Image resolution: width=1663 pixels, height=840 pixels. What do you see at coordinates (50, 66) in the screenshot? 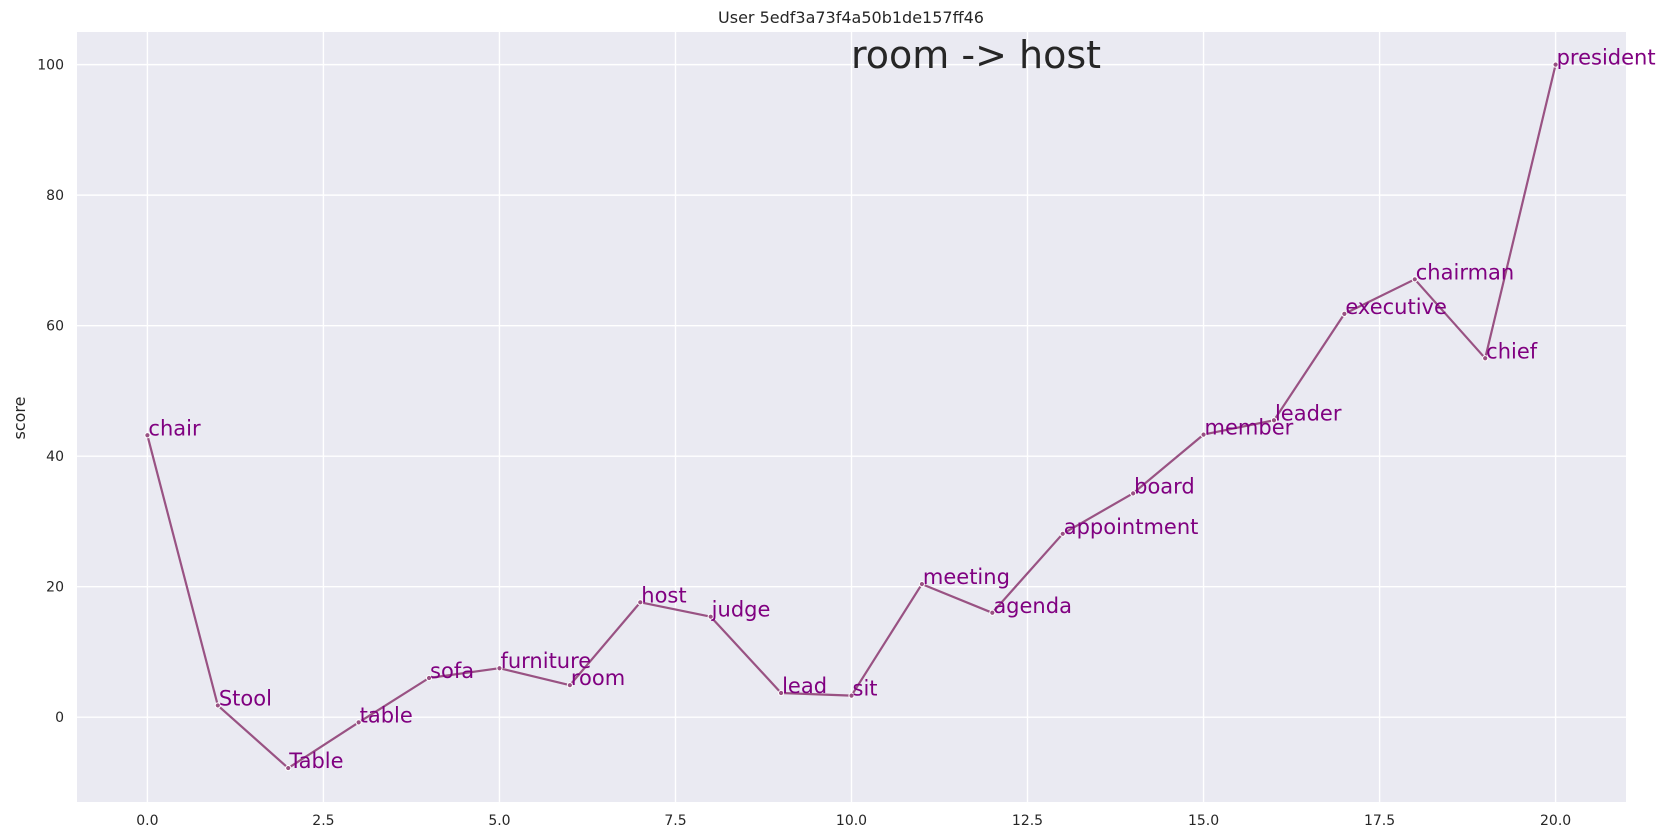
I see `y-tick-label: 100` at bounding box center [50, 66].